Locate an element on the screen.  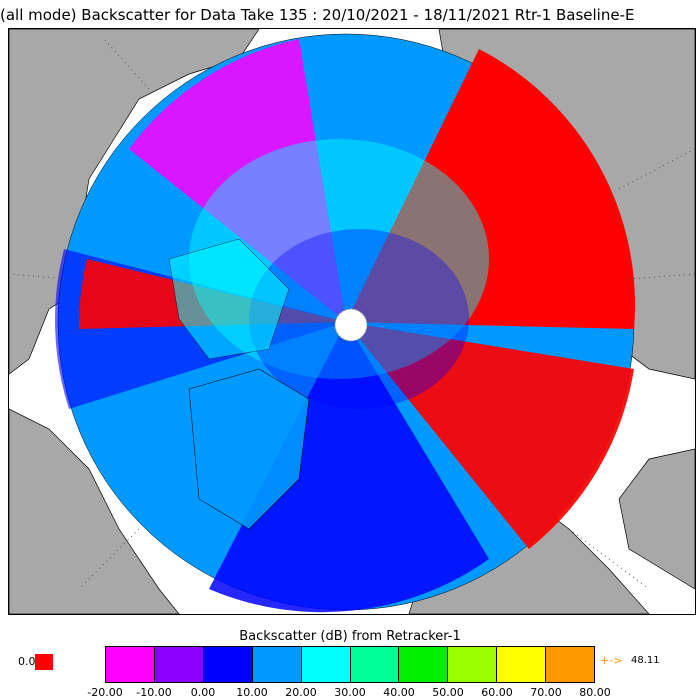
colorbar-tick-label: -10.00 is located at coordinates (154, 692).